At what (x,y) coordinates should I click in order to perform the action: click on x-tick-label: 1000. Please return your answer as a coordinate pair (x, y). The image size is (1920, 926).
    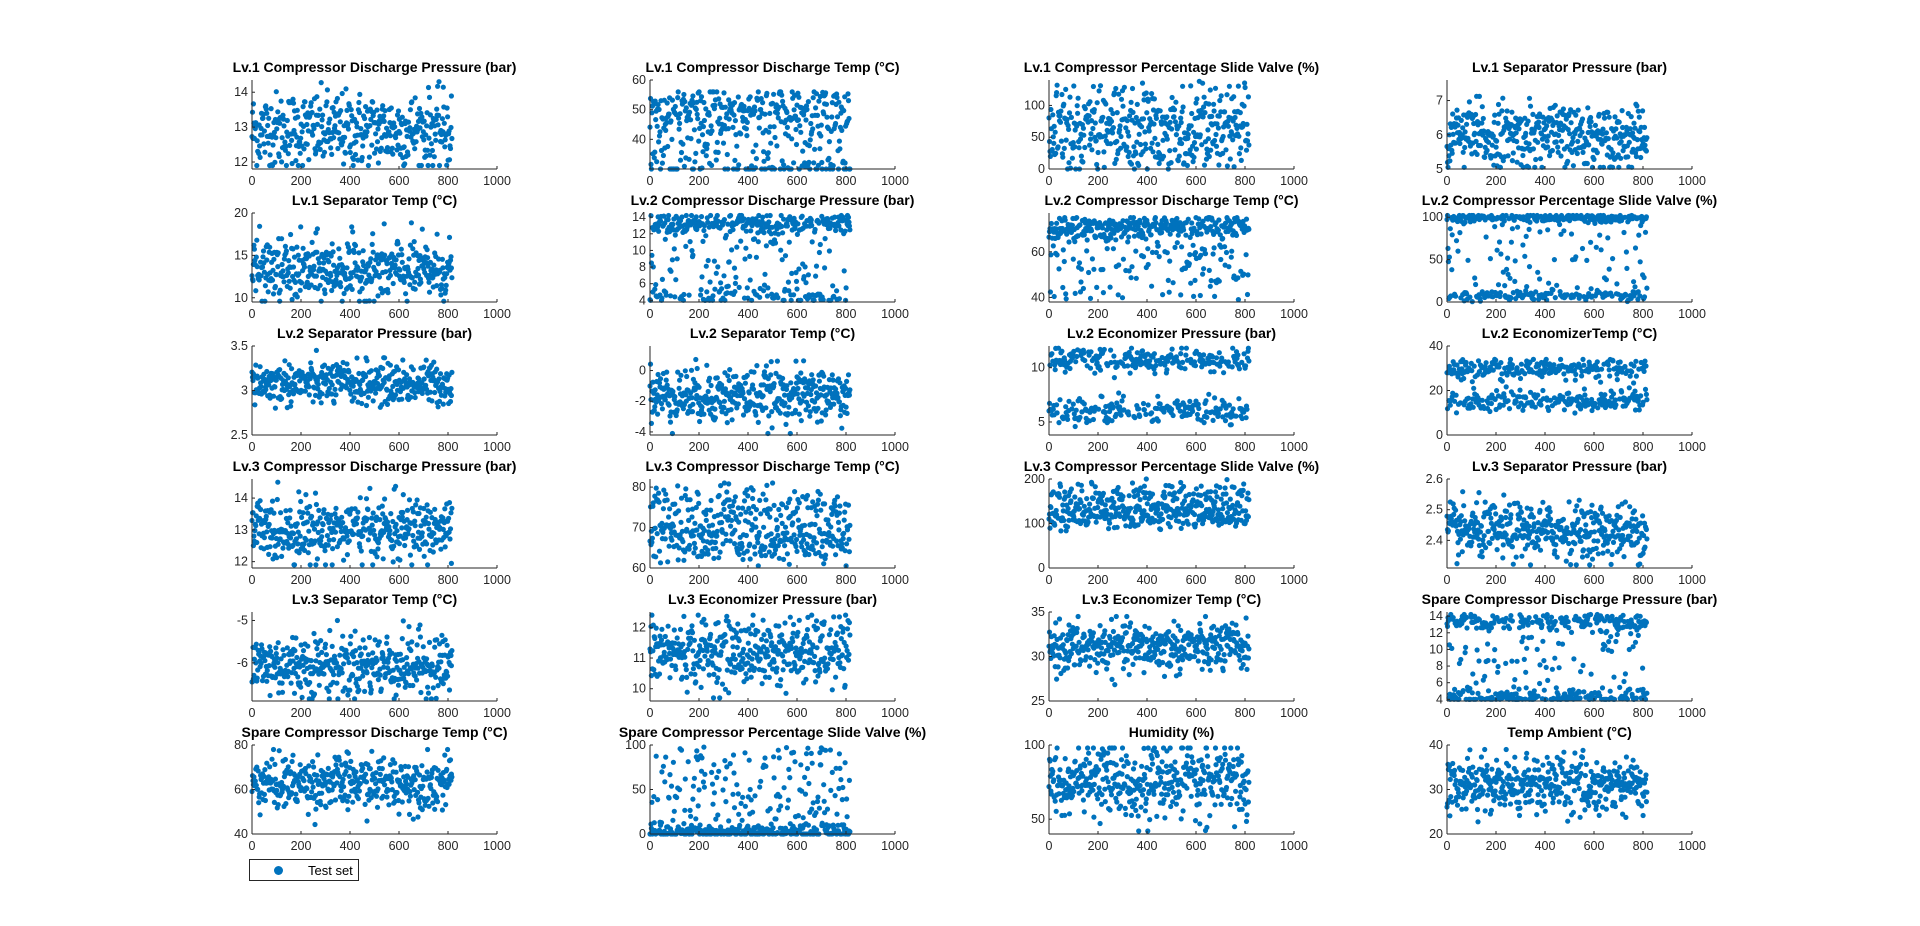
    Looking at the image, I should click on (895, 447).